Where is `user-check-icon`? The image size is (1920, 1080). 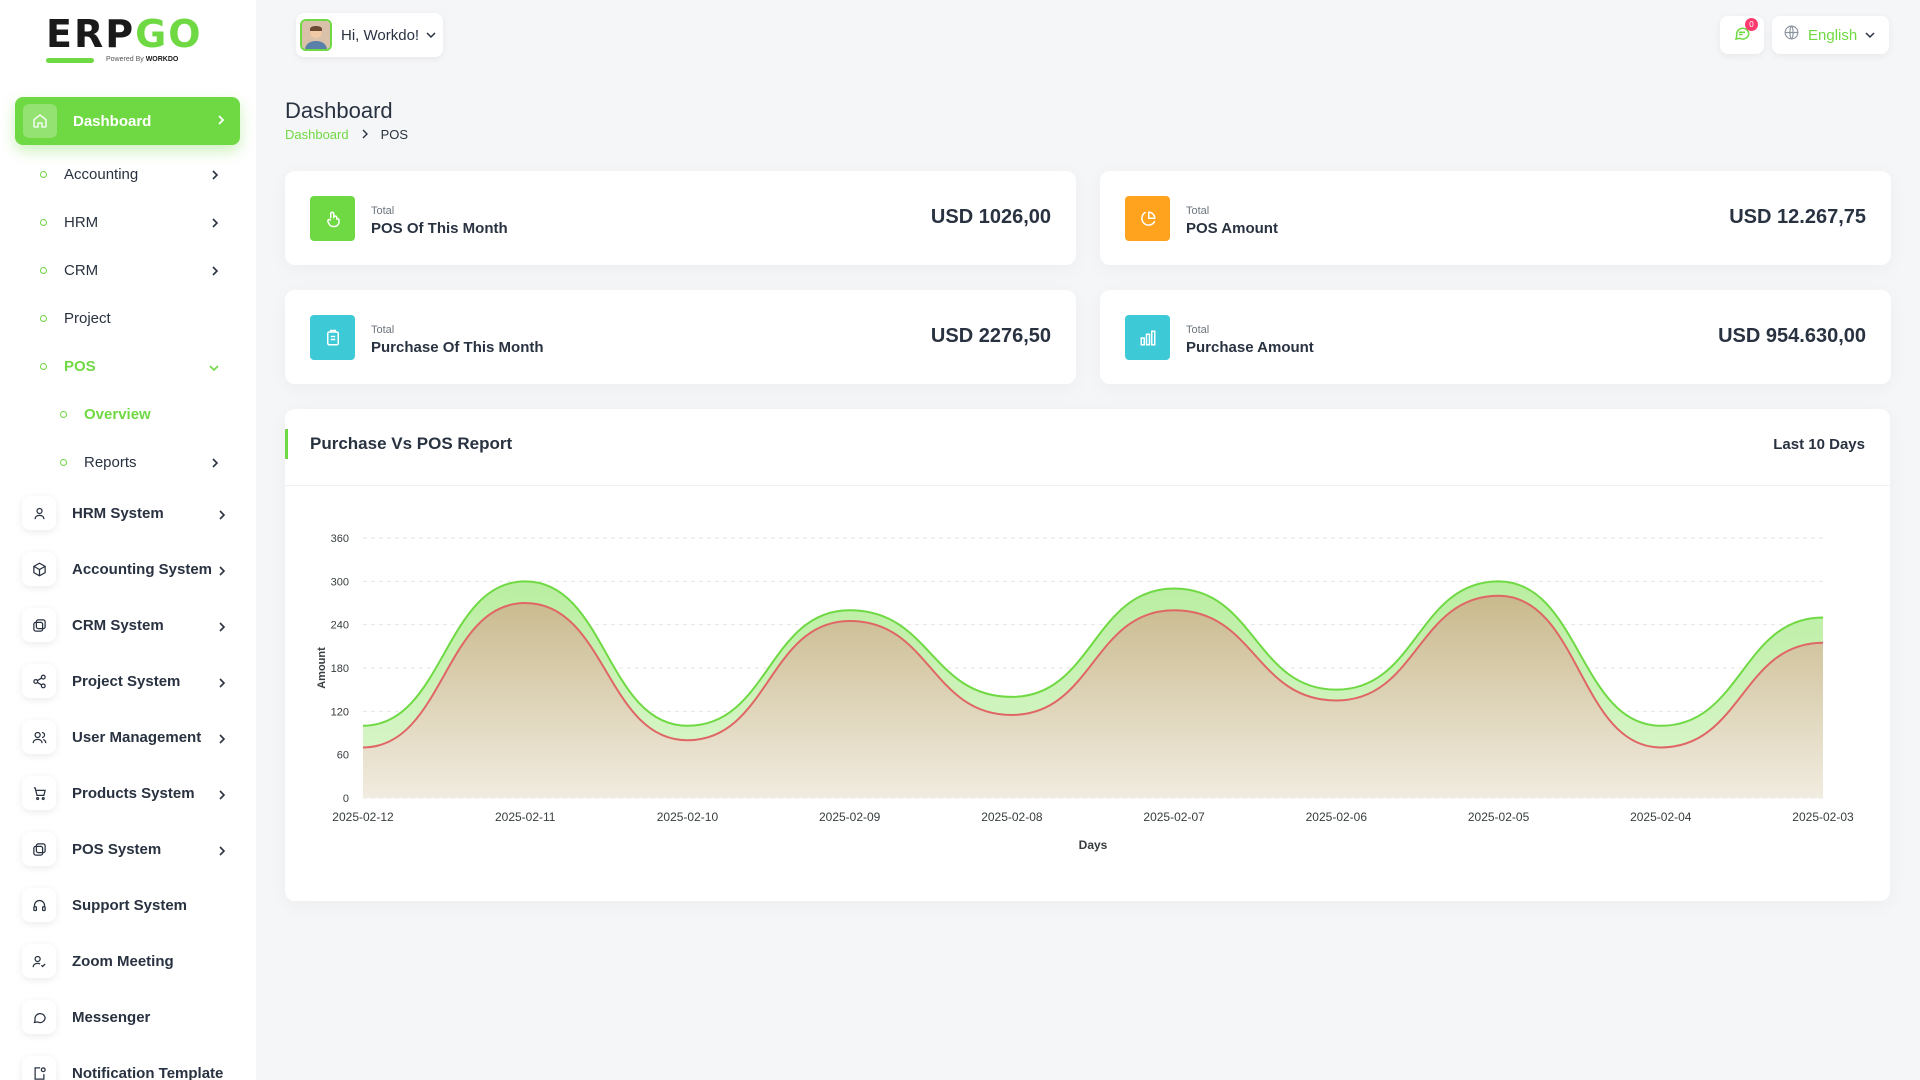
user-check-icon is located at coordinates (39, 961).